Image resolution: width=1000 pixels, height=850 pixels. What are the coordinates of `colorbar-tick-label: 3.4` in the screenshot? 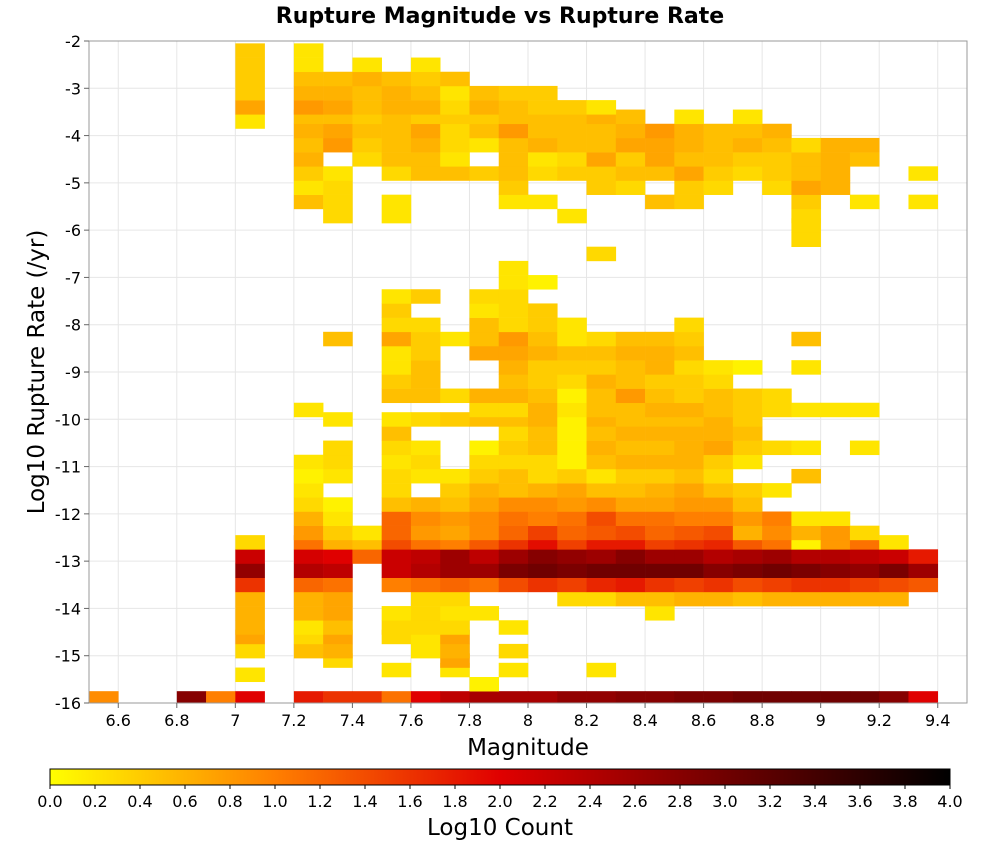 It's located at (814, 801).